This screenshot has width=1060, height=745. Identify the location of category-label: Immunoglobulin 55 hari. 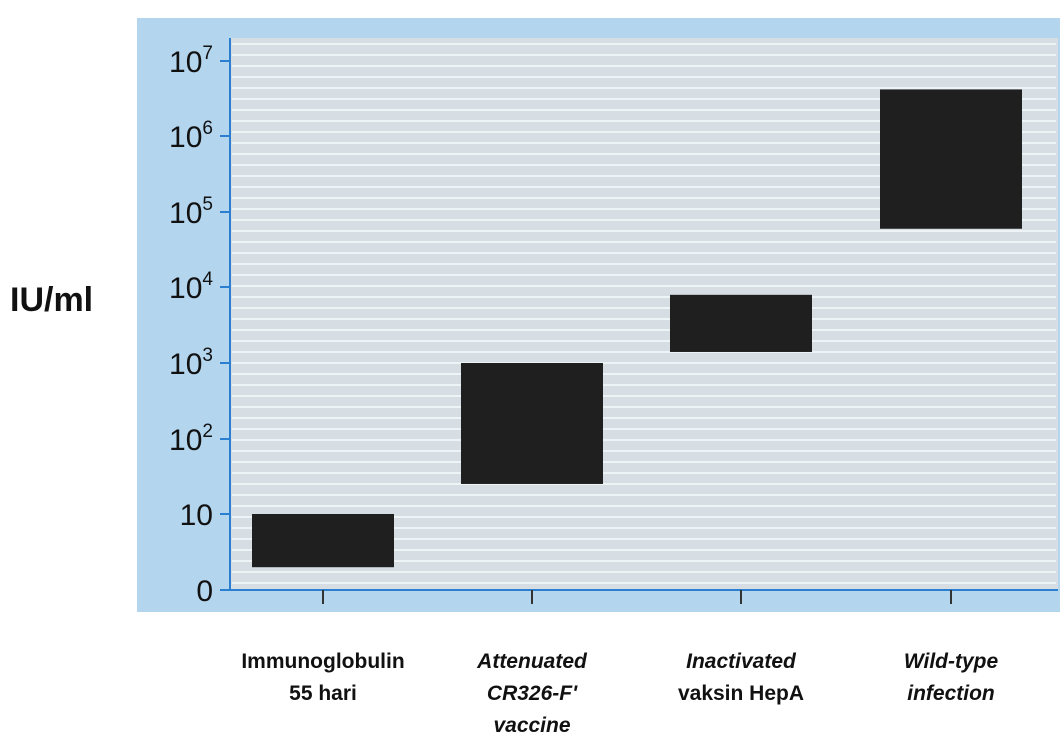
(322, 677).